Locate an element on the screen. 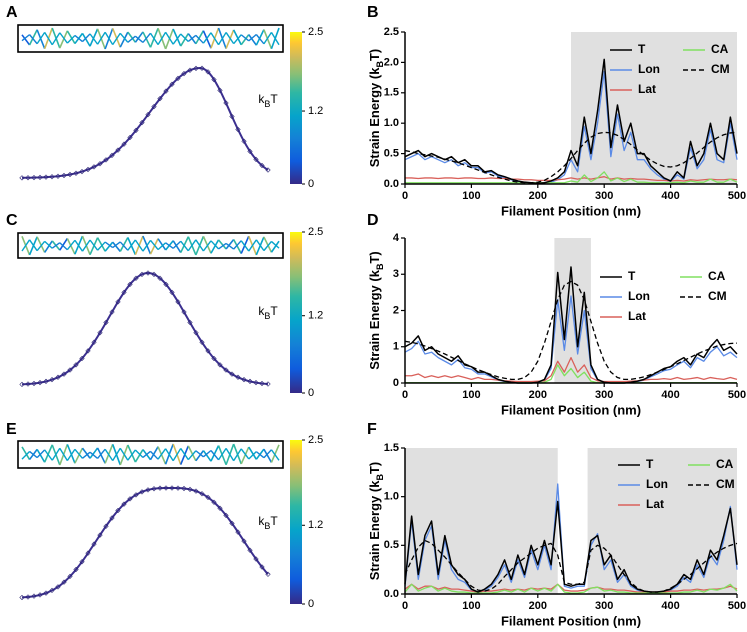 The height and width of the screenshot is (632, 747). shaded-region is located at coordinates (662, 521).